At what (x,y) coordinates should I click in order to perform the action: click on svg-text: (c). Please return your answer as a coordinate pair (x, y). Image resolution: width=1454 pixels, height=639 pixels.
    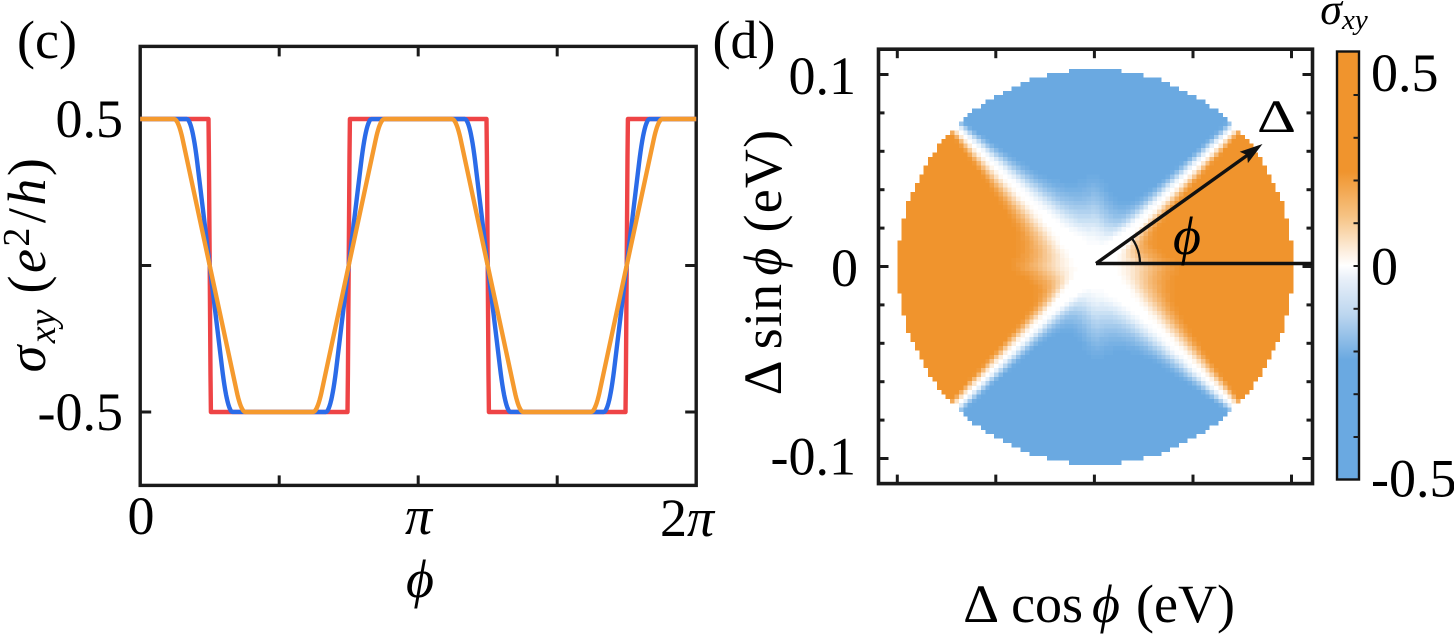
    Looking at the image, I should click on (47, 40).